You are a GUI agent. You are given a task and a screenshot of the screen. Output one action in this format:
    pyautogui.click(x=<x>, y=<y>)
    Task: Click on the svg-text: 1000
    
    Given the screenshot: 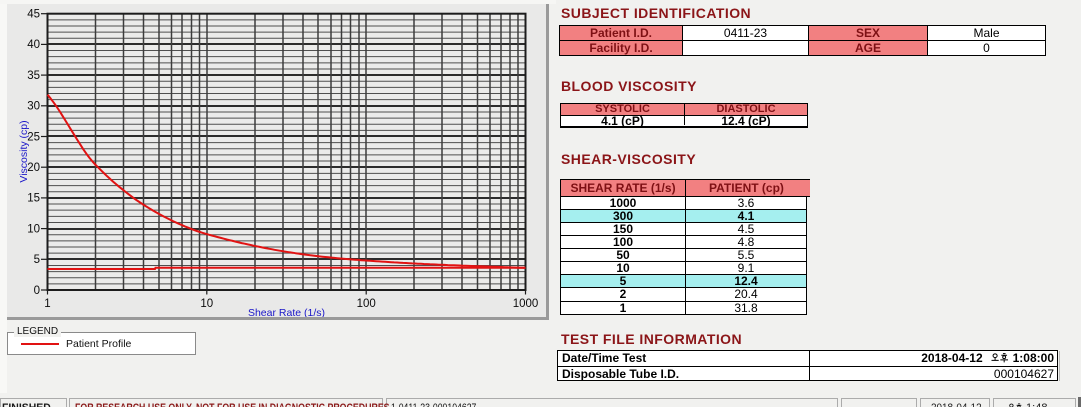 What is the action you would take?
    pyautogui.click(x=526, y=304)
    